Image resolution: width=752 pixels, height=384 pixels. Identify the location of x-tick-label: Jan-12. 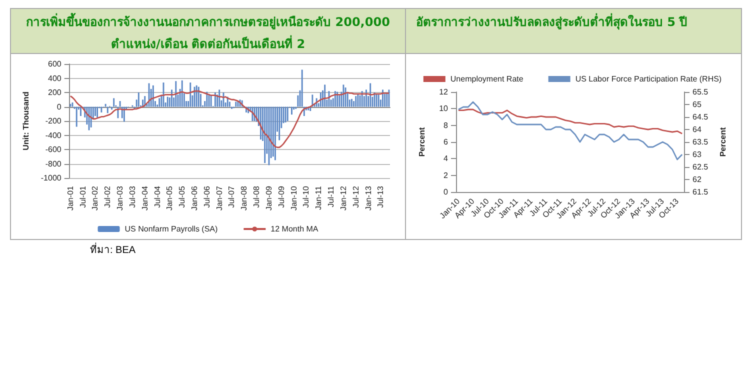
(343, 197).